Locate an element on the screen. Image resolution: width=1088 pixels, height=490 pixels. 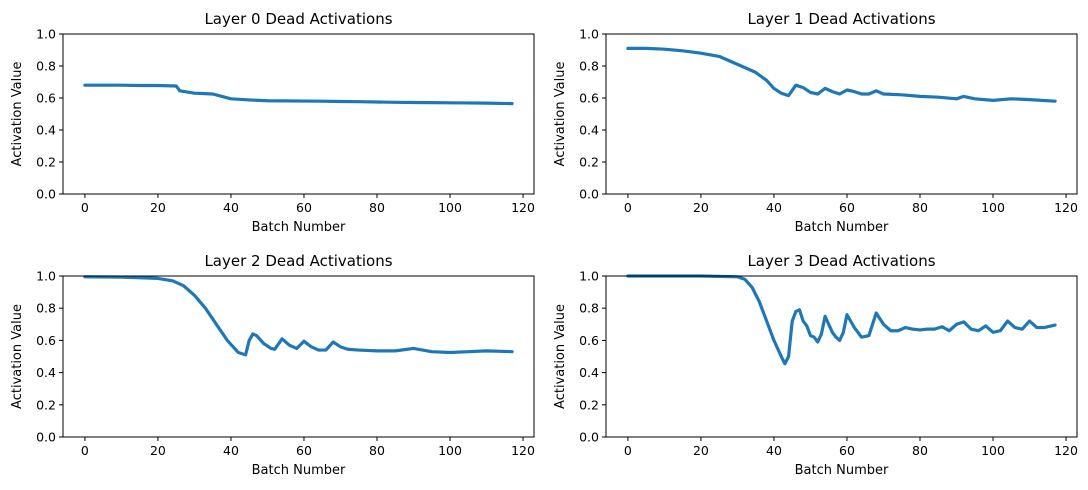
subplot-title: Layer 2 Dead Activations is located at coordinates (298, 261).